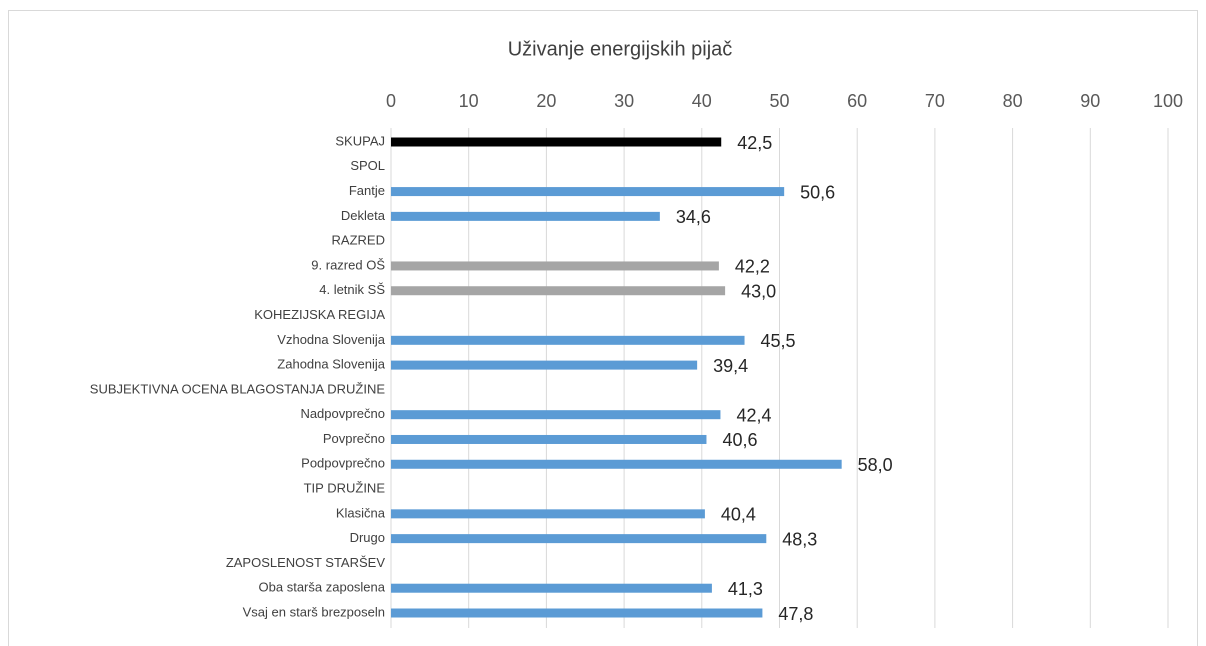  What do you see at coordinates (348, 264) in the screenshot?
I see `category-label: 9. razred OŠ` at bounding box center [348, 264].